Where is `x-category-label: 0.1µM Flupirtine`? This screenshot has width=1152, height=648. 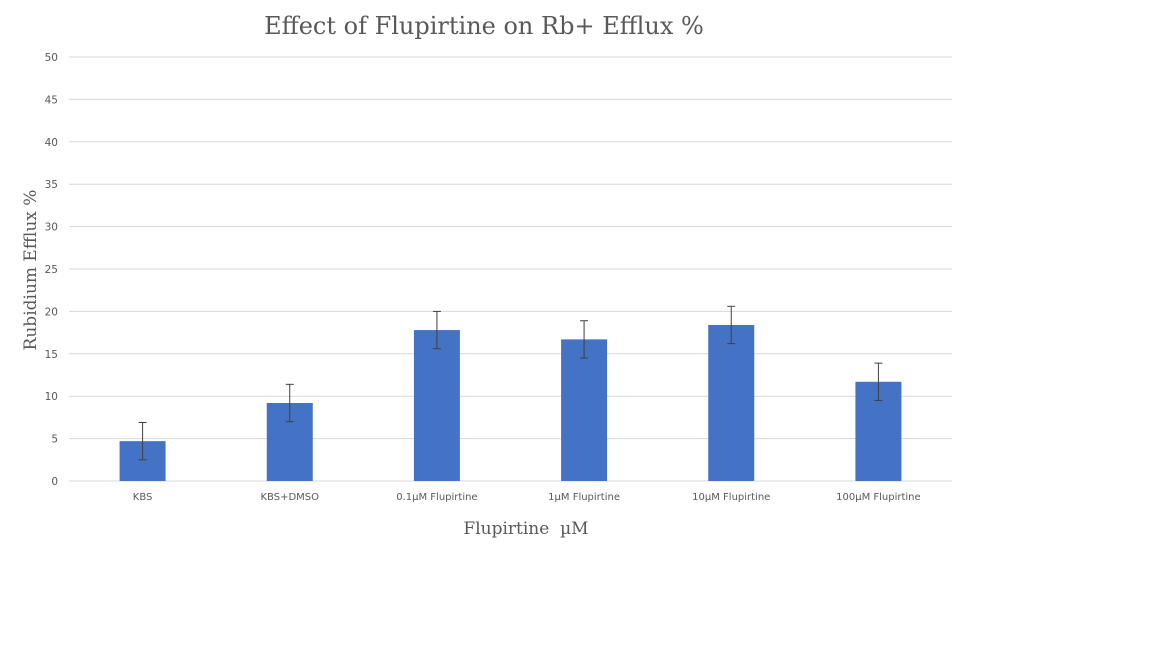 x-category-label: 0.1µM Flupirtine is located at coordinates (436, 497).